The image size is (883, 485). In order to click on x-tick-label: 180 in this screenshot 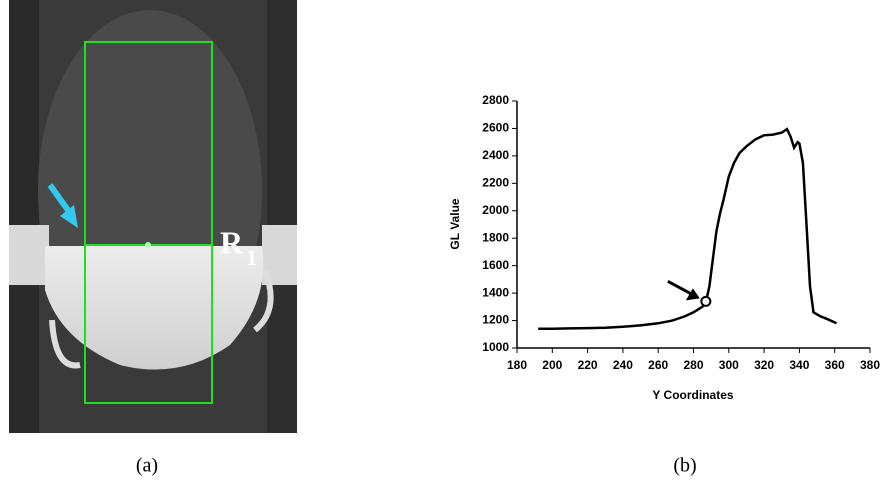, I will do `click(517, 365)`.